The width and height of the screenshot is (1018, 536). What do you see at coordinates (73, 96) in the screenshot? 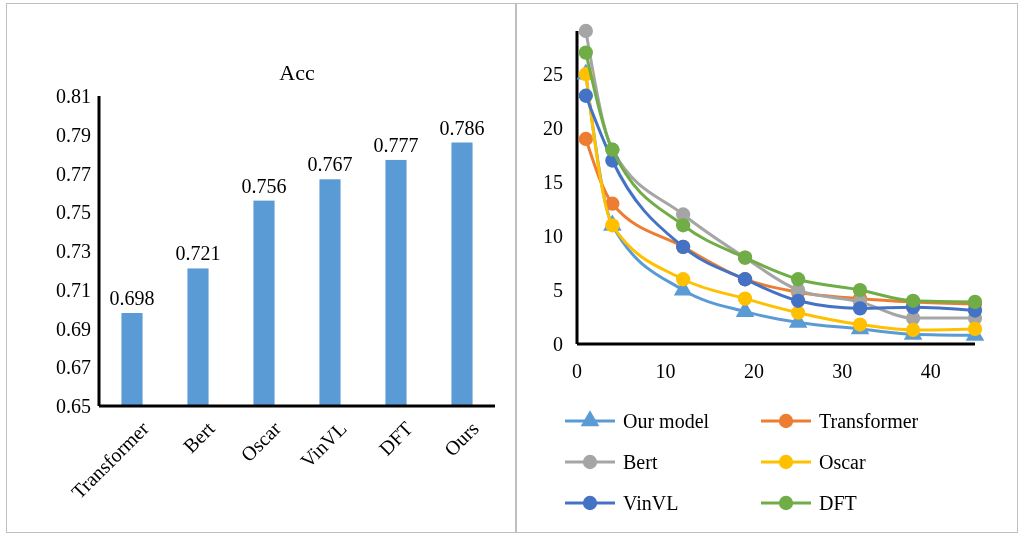
I see `y-tick-label: 0.81` at bounding box center [73, 96].